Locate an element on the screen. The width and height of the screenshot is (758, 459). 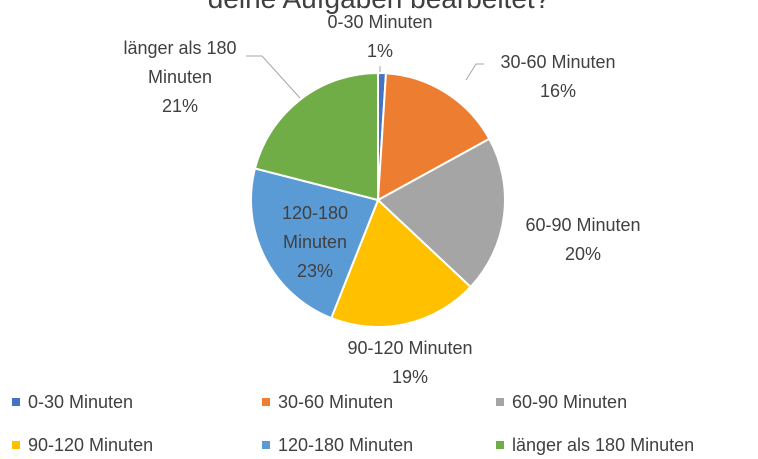
data-label-value: 16% is located at coordinates (558, 91).